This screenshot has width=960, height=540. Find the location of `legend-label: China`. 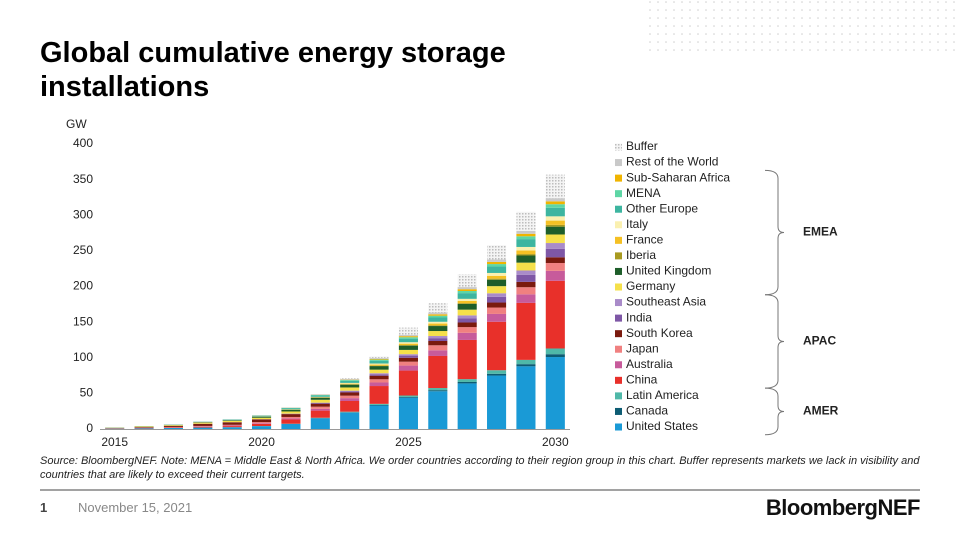

legend-label: China is located at coordinates (642, 380).